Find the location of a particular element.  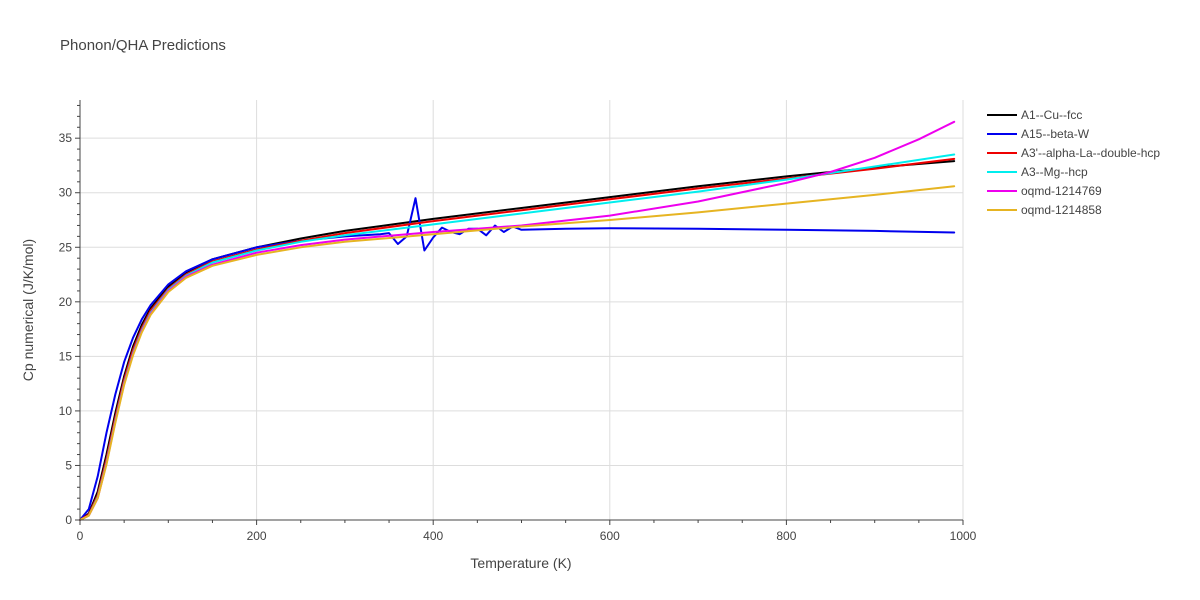

x-tick-label: 600 is located at coordinates (610, 536).